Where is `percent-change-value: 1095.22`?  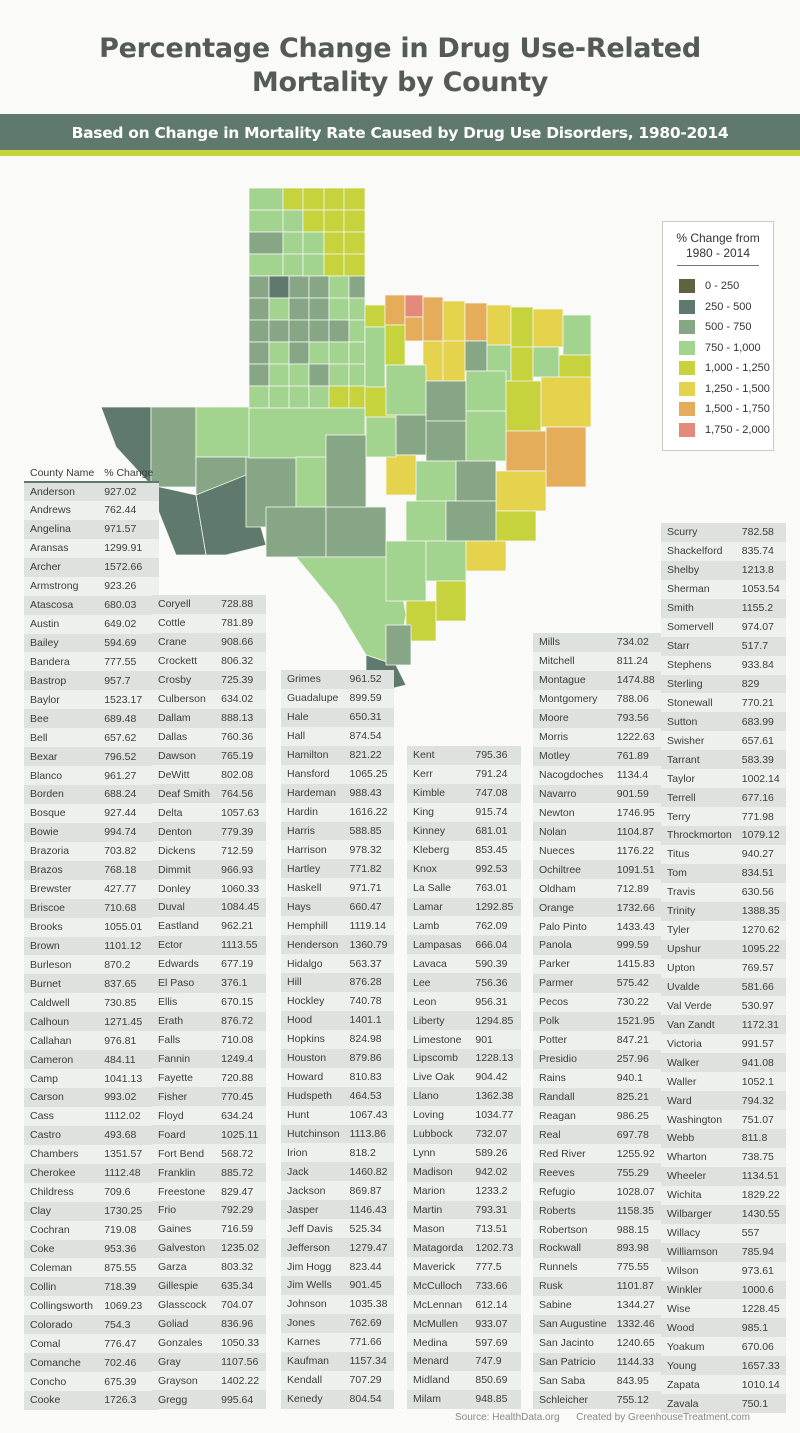 percent-change-value: 1095.22 is located at coordinates (761, 949).